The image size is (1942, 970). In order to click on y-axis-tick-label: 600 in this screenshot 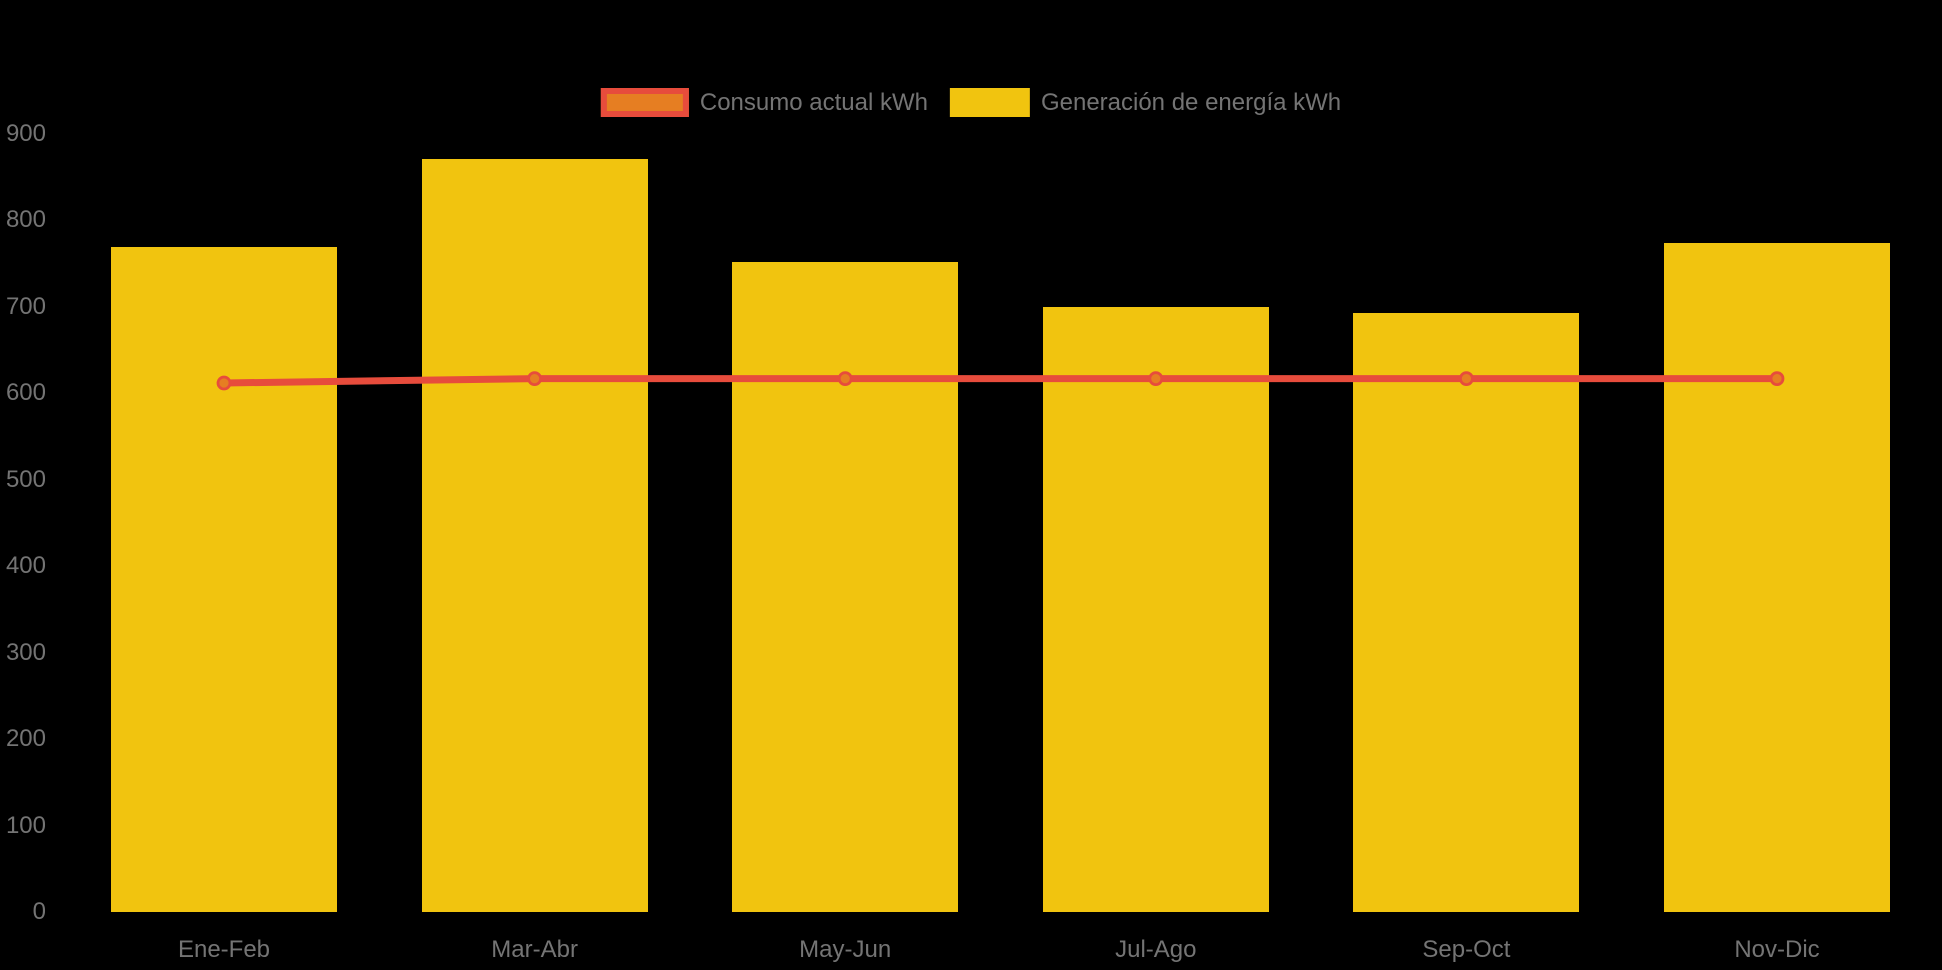, I will do `click(25, 393)`.